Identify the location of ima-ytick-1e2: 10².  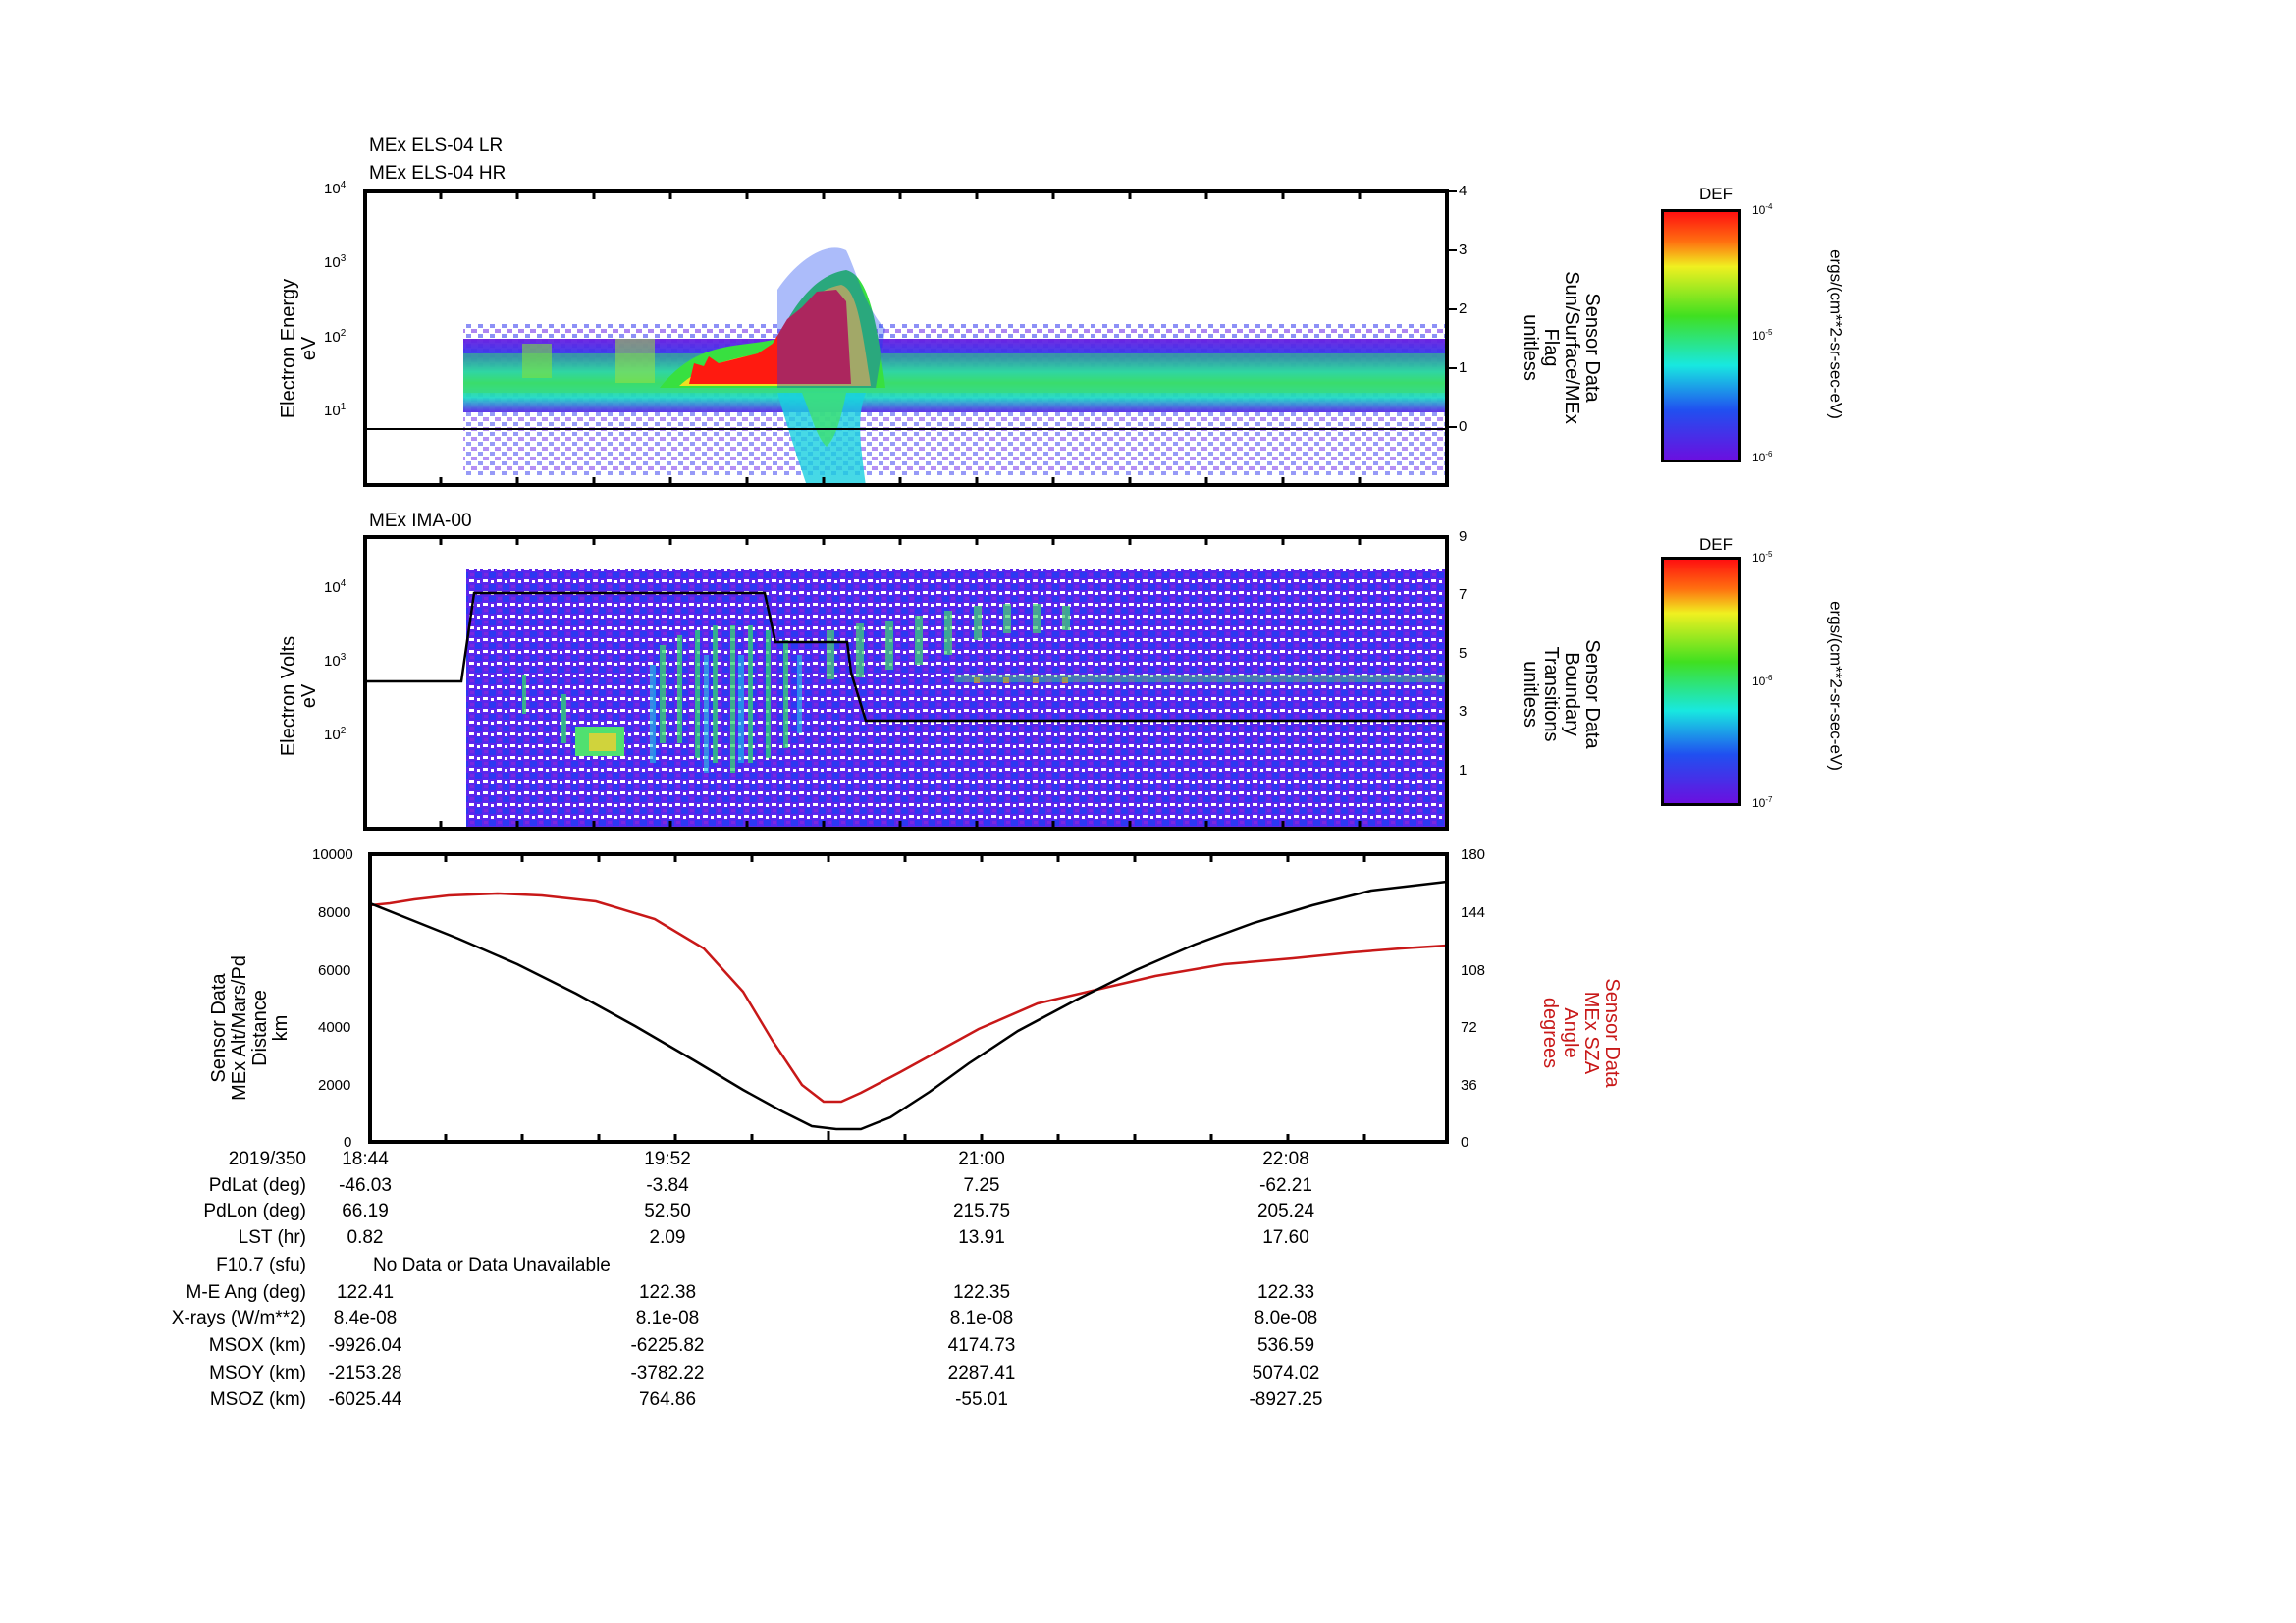
(335, 734).